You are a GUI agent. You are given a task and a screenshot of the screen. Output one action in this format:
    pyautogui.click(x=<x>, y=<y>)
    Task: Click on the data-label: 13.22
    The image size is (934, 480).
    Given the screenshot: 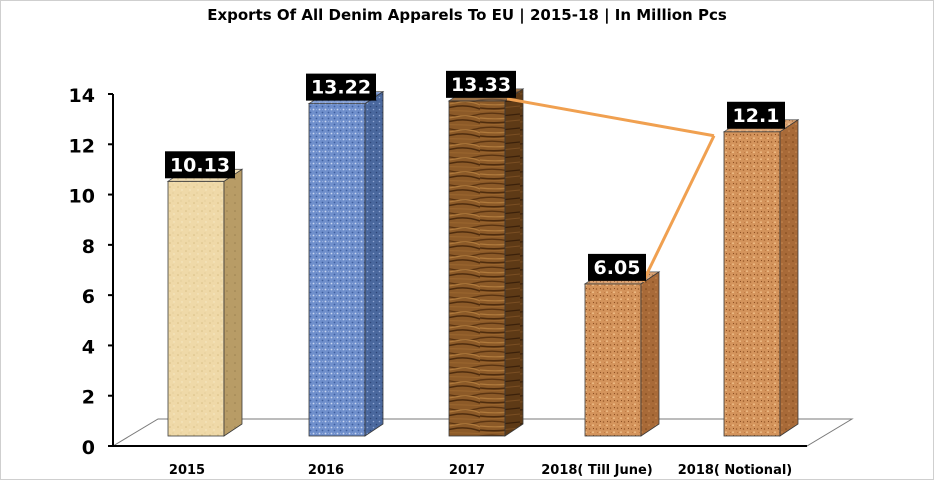 What is the action you would take?
    pyautogui.click(x=341, y=88)
    